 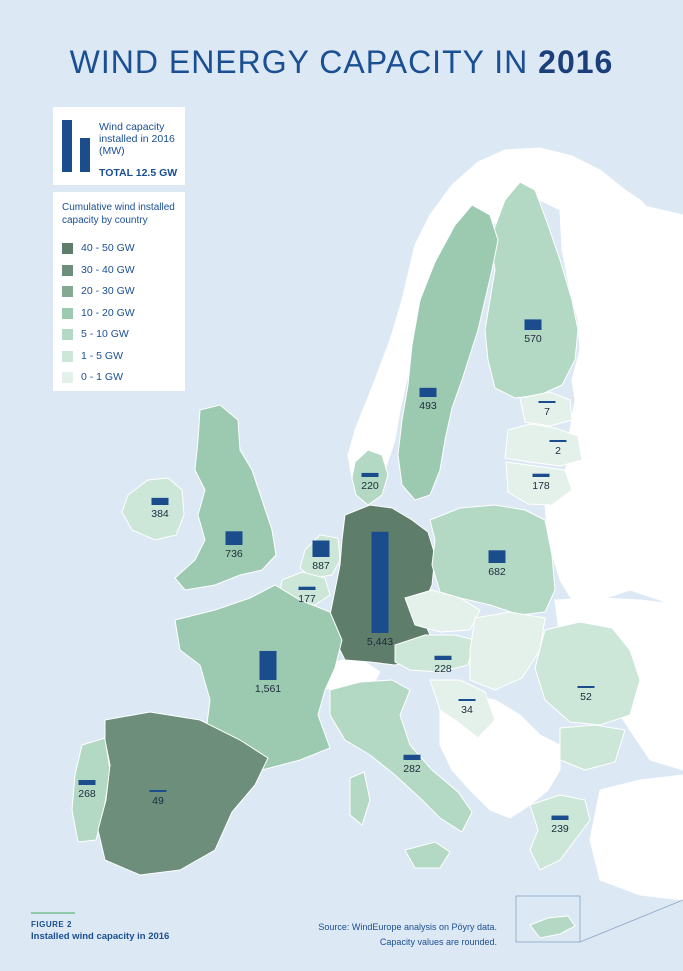 I want to click on rounding-note: Capacity values are rounded., so click(x=438, y=942).